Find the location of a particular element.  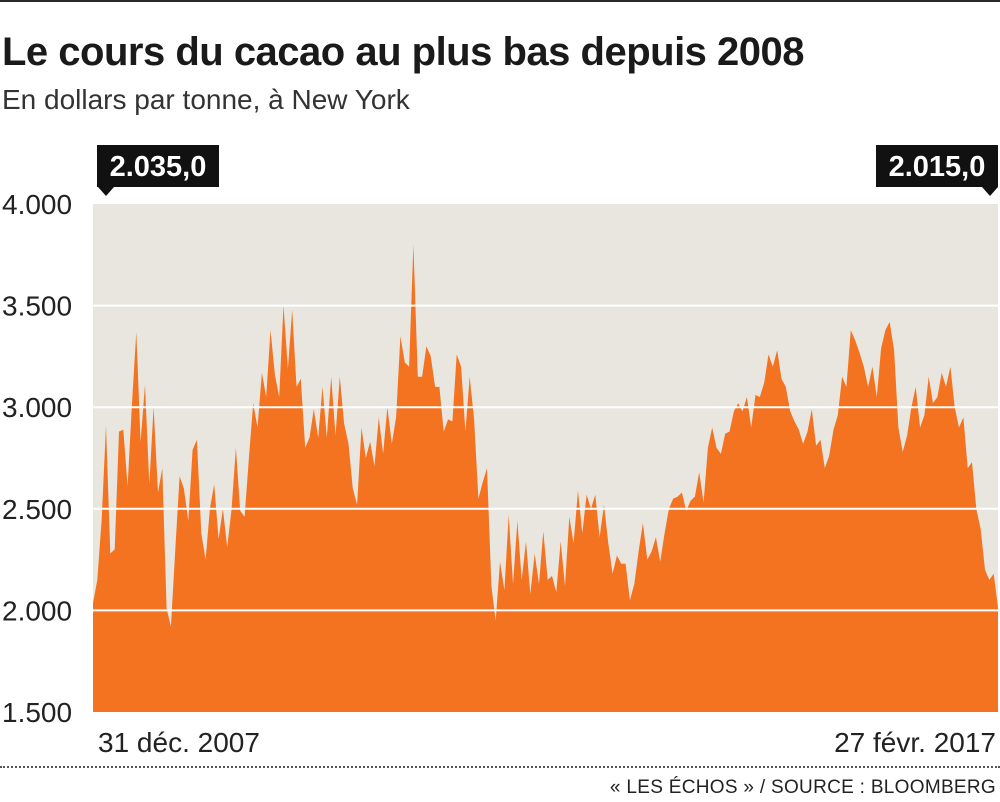

y-axis-labels: 4.000 3.500 3.000 2.500 2.000 1.500 is located at coordinates (37, 458).